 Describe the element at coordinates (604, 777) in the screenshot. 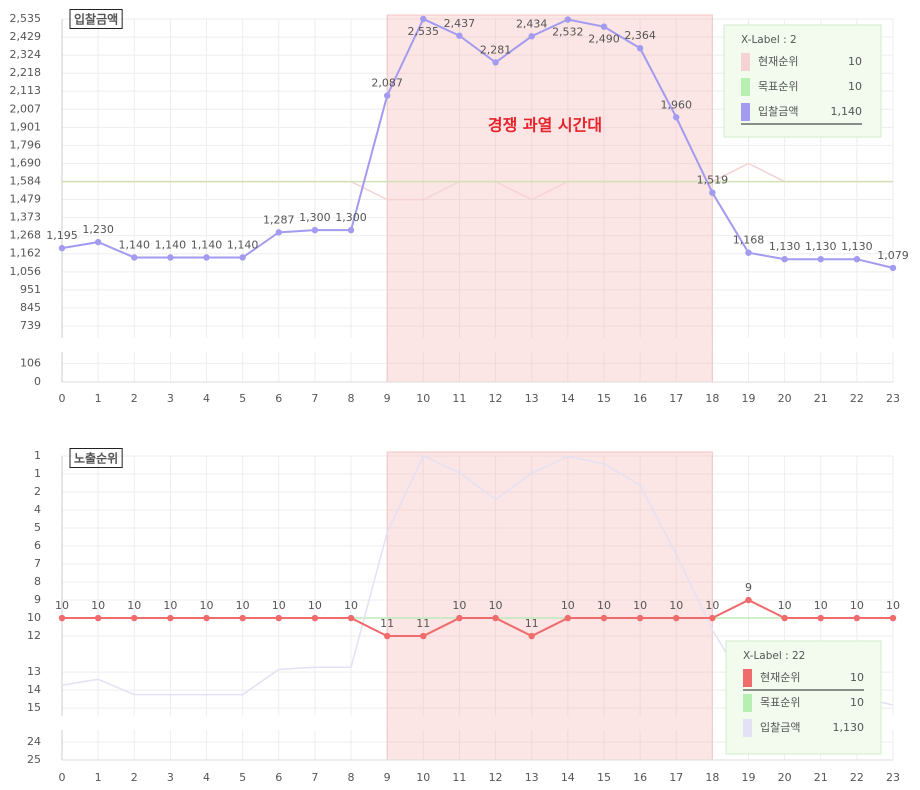

I see `x-tick-label: 15` at that location.